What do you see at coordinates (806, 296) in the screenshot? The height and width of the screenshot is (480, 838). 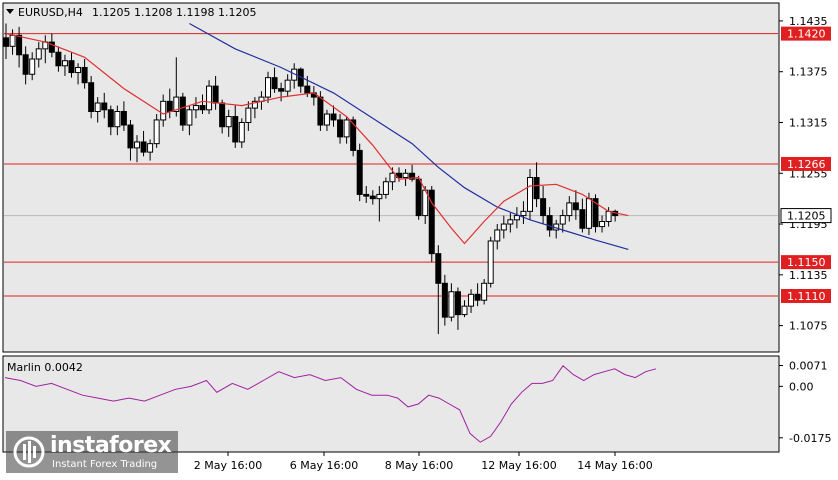 I see `level-price-label: 1.1110` at bounding box center [806, 296].